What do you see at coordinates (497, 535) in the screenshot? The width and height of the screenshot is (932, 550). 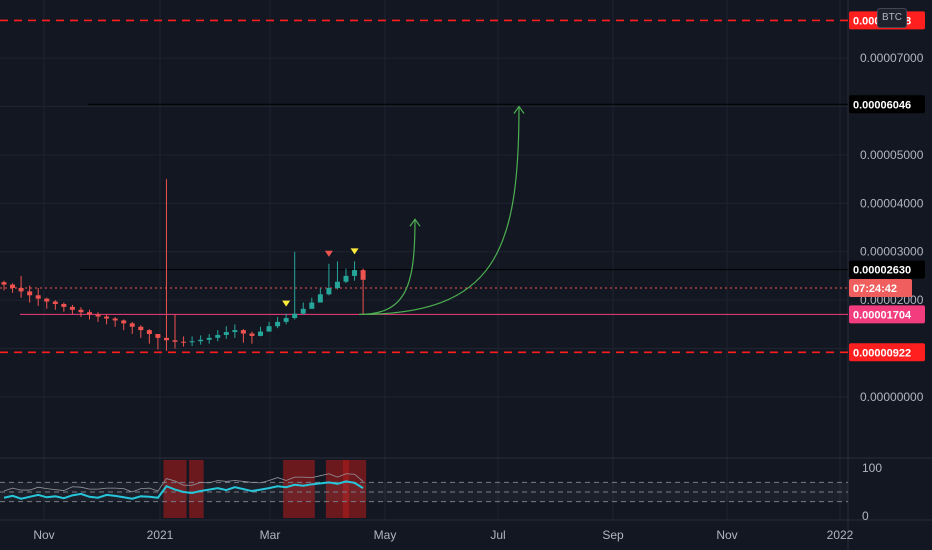 I see `x-tick-label: Jul` at bounding box center [497, 535].